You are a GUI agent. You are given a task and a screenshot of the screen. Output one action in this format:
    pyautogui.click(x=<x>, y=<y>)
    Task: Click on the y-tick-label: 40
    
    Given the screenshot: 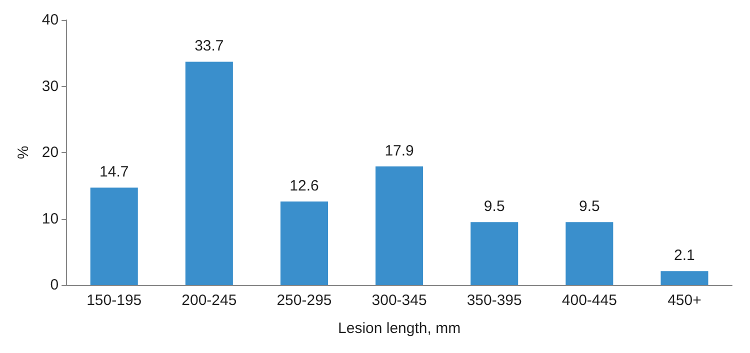 What is the action you would take?
    pyautogui.click(x=50, y=20)
    